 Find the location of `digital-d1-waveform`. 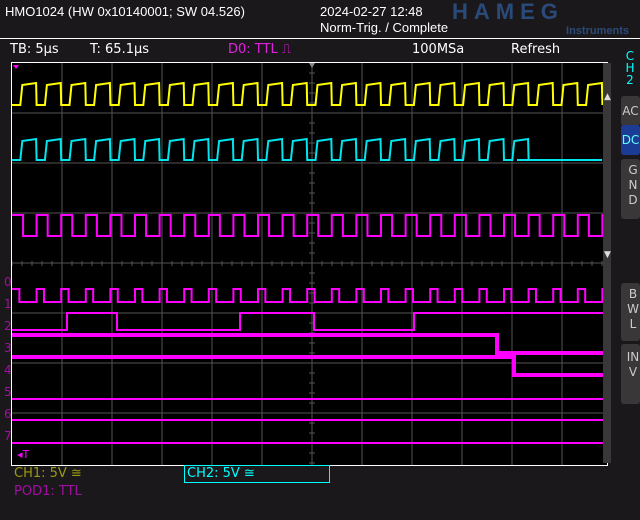

digital-d1-waveform is located at coordinates (309, 295).